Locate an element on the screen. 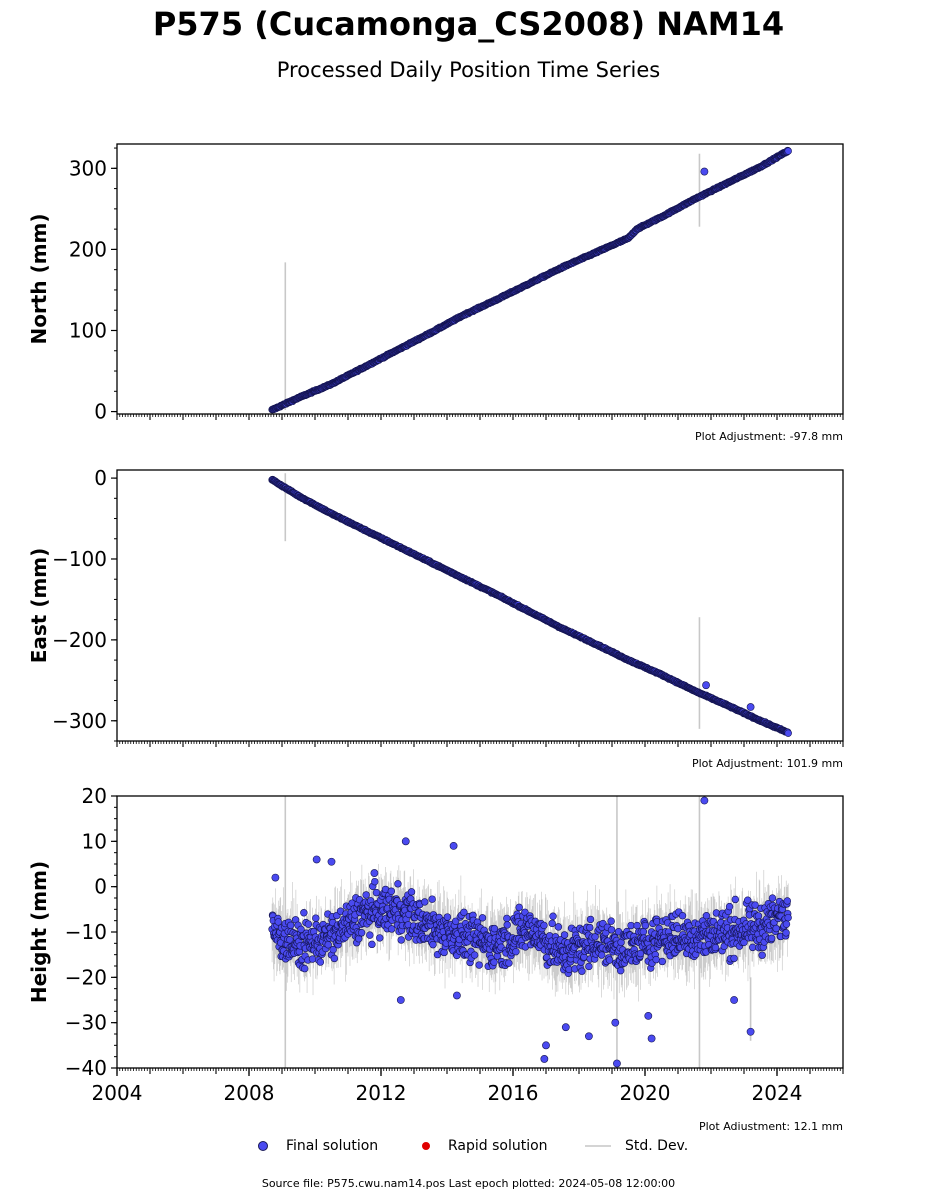 Image resolution: width=937 pixels, height=1200 pixels. x-tick-label: 2012 is located at coordinates (381, 1093).